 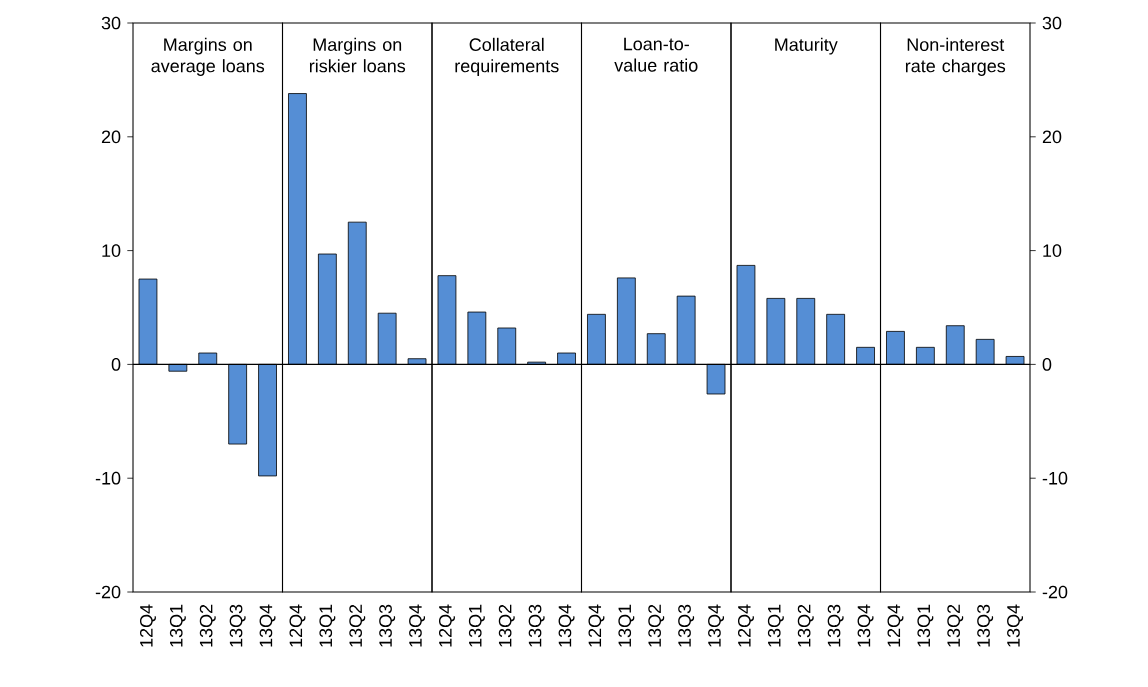 I want to click on y2-tick-label: 20, so click(x=1052, y=137).